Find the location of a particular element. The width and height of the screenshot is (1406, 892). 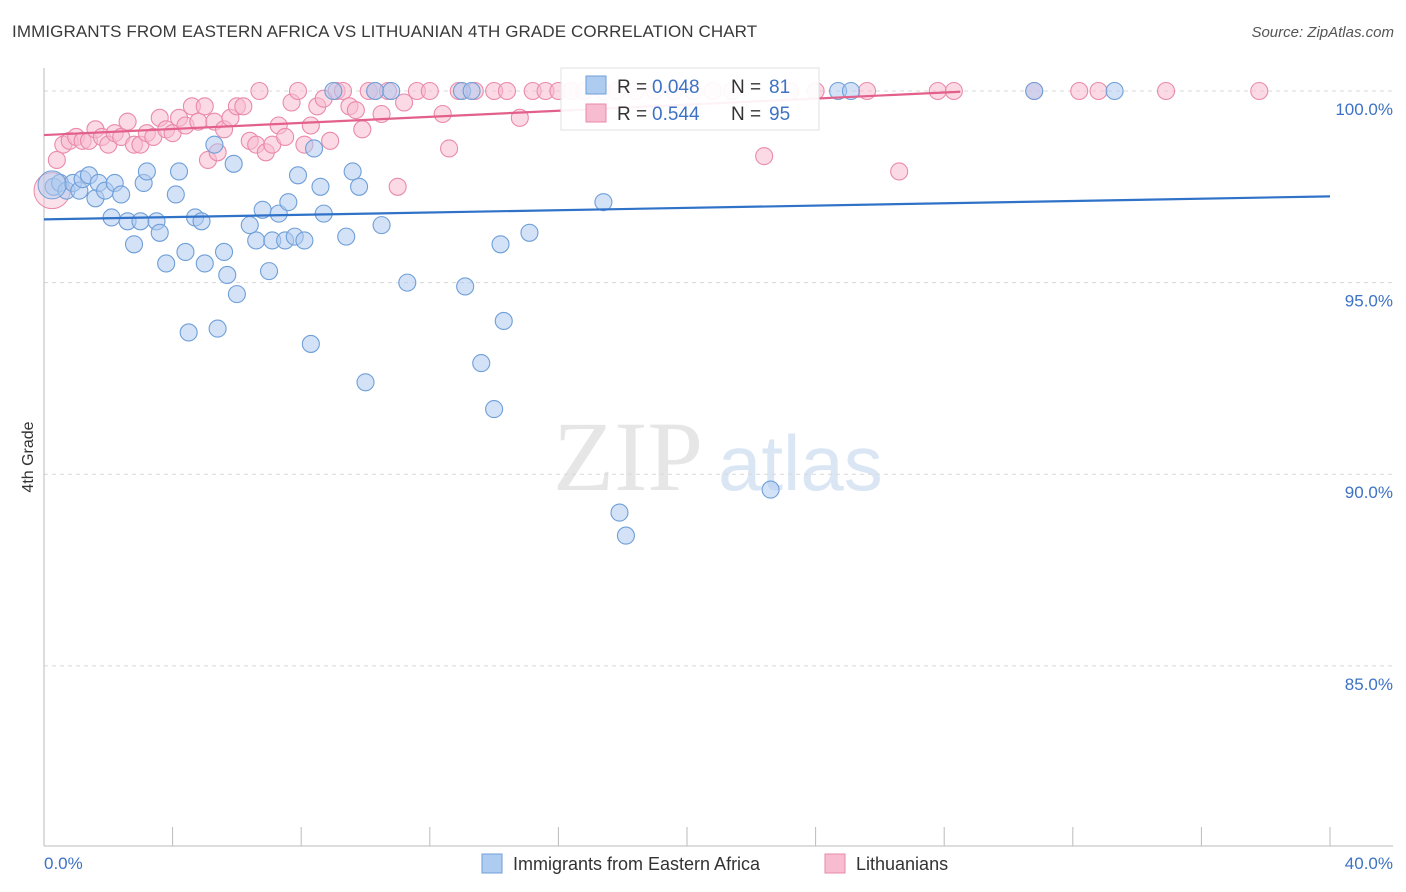

legend-swatch-lithuanians is located at coordinates (835, 863).